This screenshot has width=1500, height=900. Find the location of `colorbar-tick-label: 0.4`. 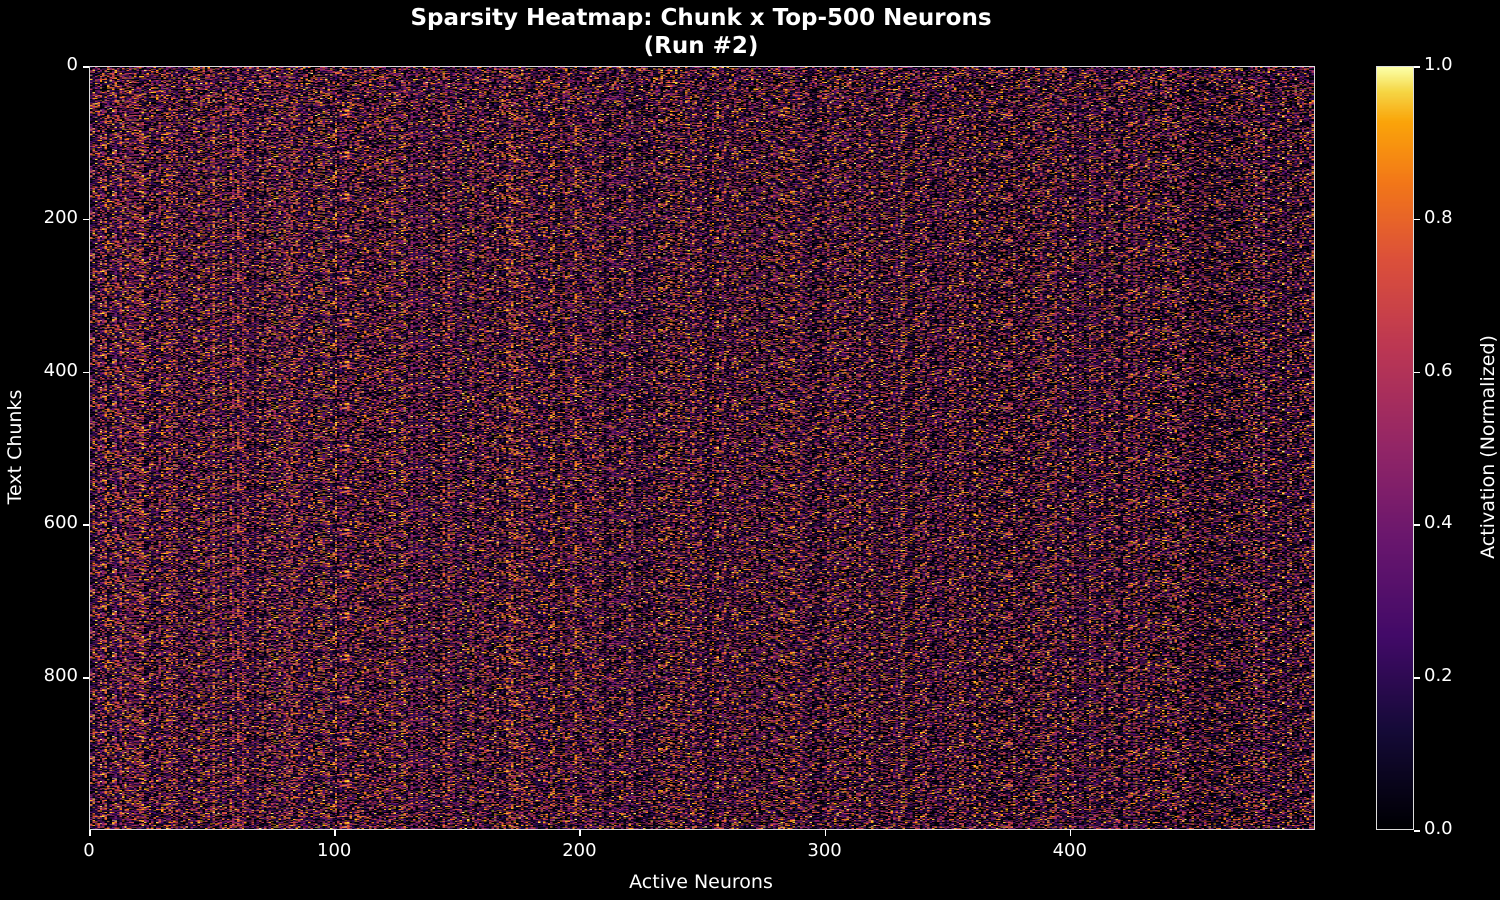

colorbar-tick-label: 0.4 is located at coordinates (1438, 523).